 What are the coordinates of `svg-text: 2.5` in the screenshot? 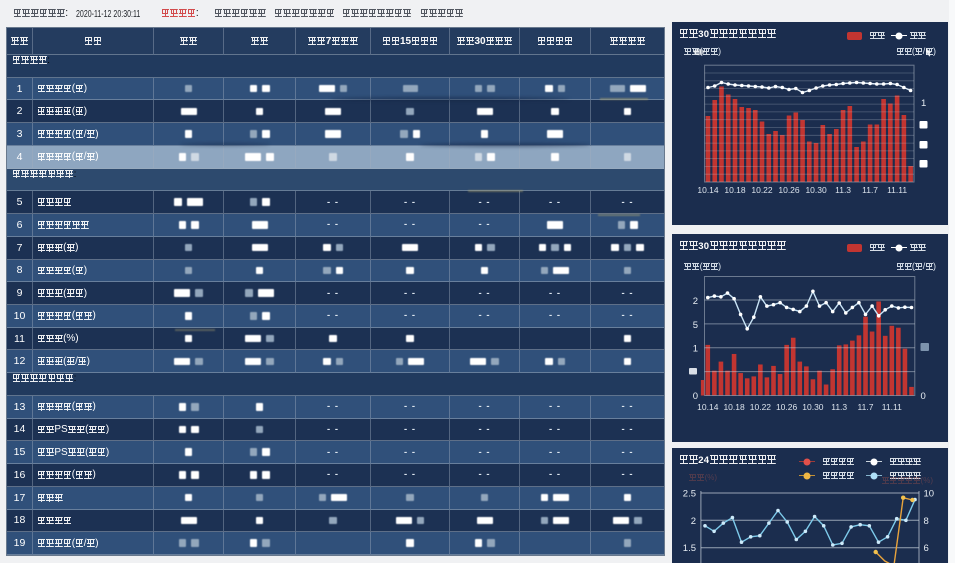 It's located at (689, 494).